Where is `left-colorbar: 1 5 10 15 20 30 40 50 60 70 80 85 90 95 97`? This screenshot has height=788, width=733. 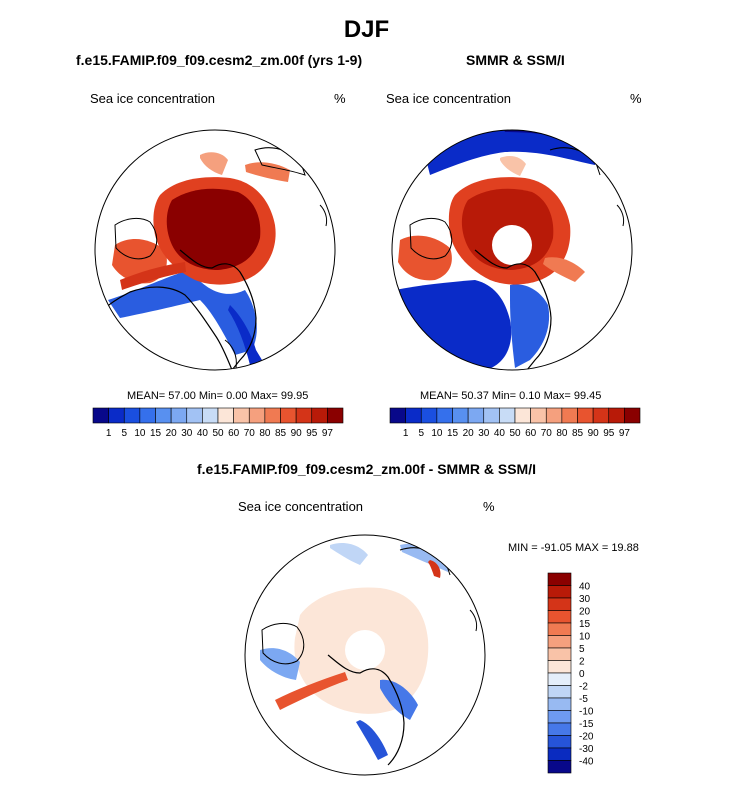 left-colorbar: 1 5 10 15 20 30 40 50 60 70 80 85 90 95 97 is located at coordinates (218, 423).